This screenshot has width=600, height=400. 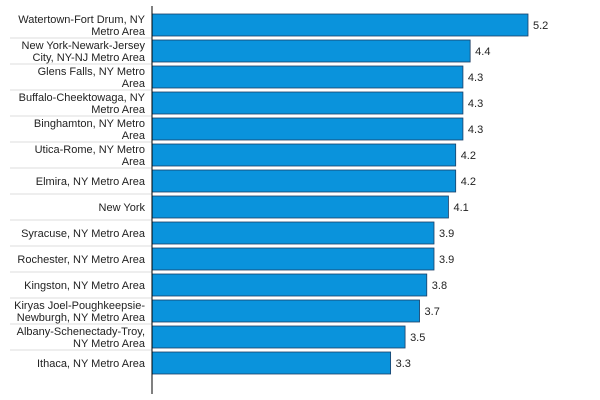 I want to click on category-label-line: Ithaca, NY Metro Area, so click(x=91, y=364).